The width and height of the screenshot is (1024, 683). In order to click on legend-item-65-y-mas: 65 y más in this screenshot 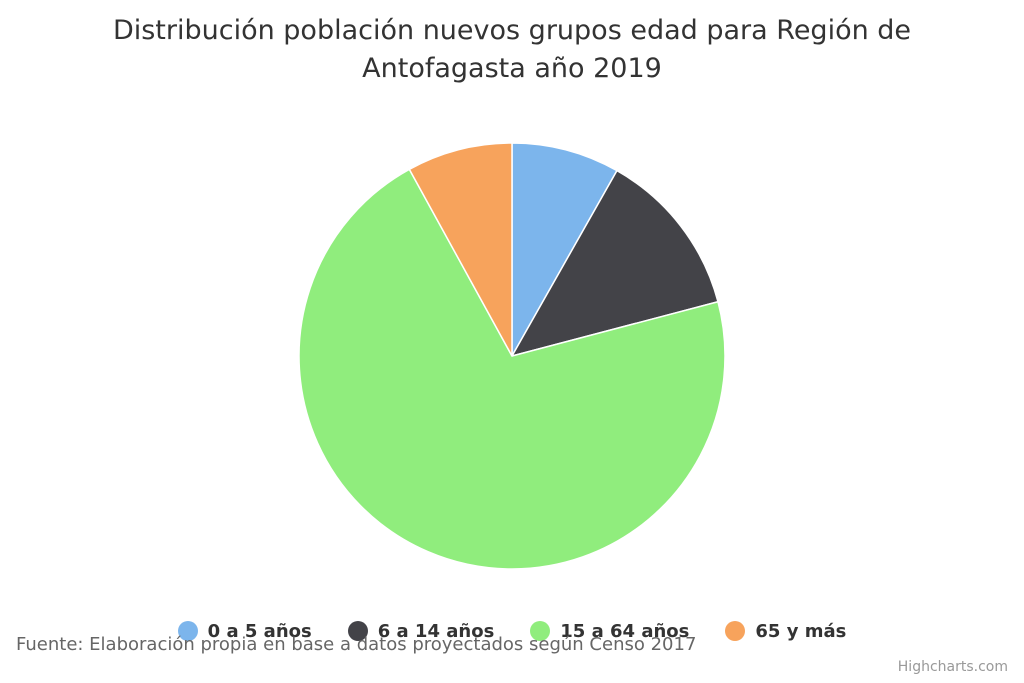, I will do `click(785, 631)`.